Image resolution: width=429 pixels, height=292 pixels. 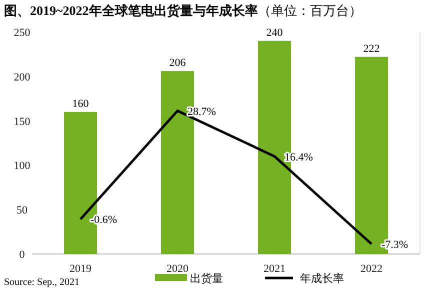 I want to click on legend-label: 年成长率, so click(x=322, y=278).